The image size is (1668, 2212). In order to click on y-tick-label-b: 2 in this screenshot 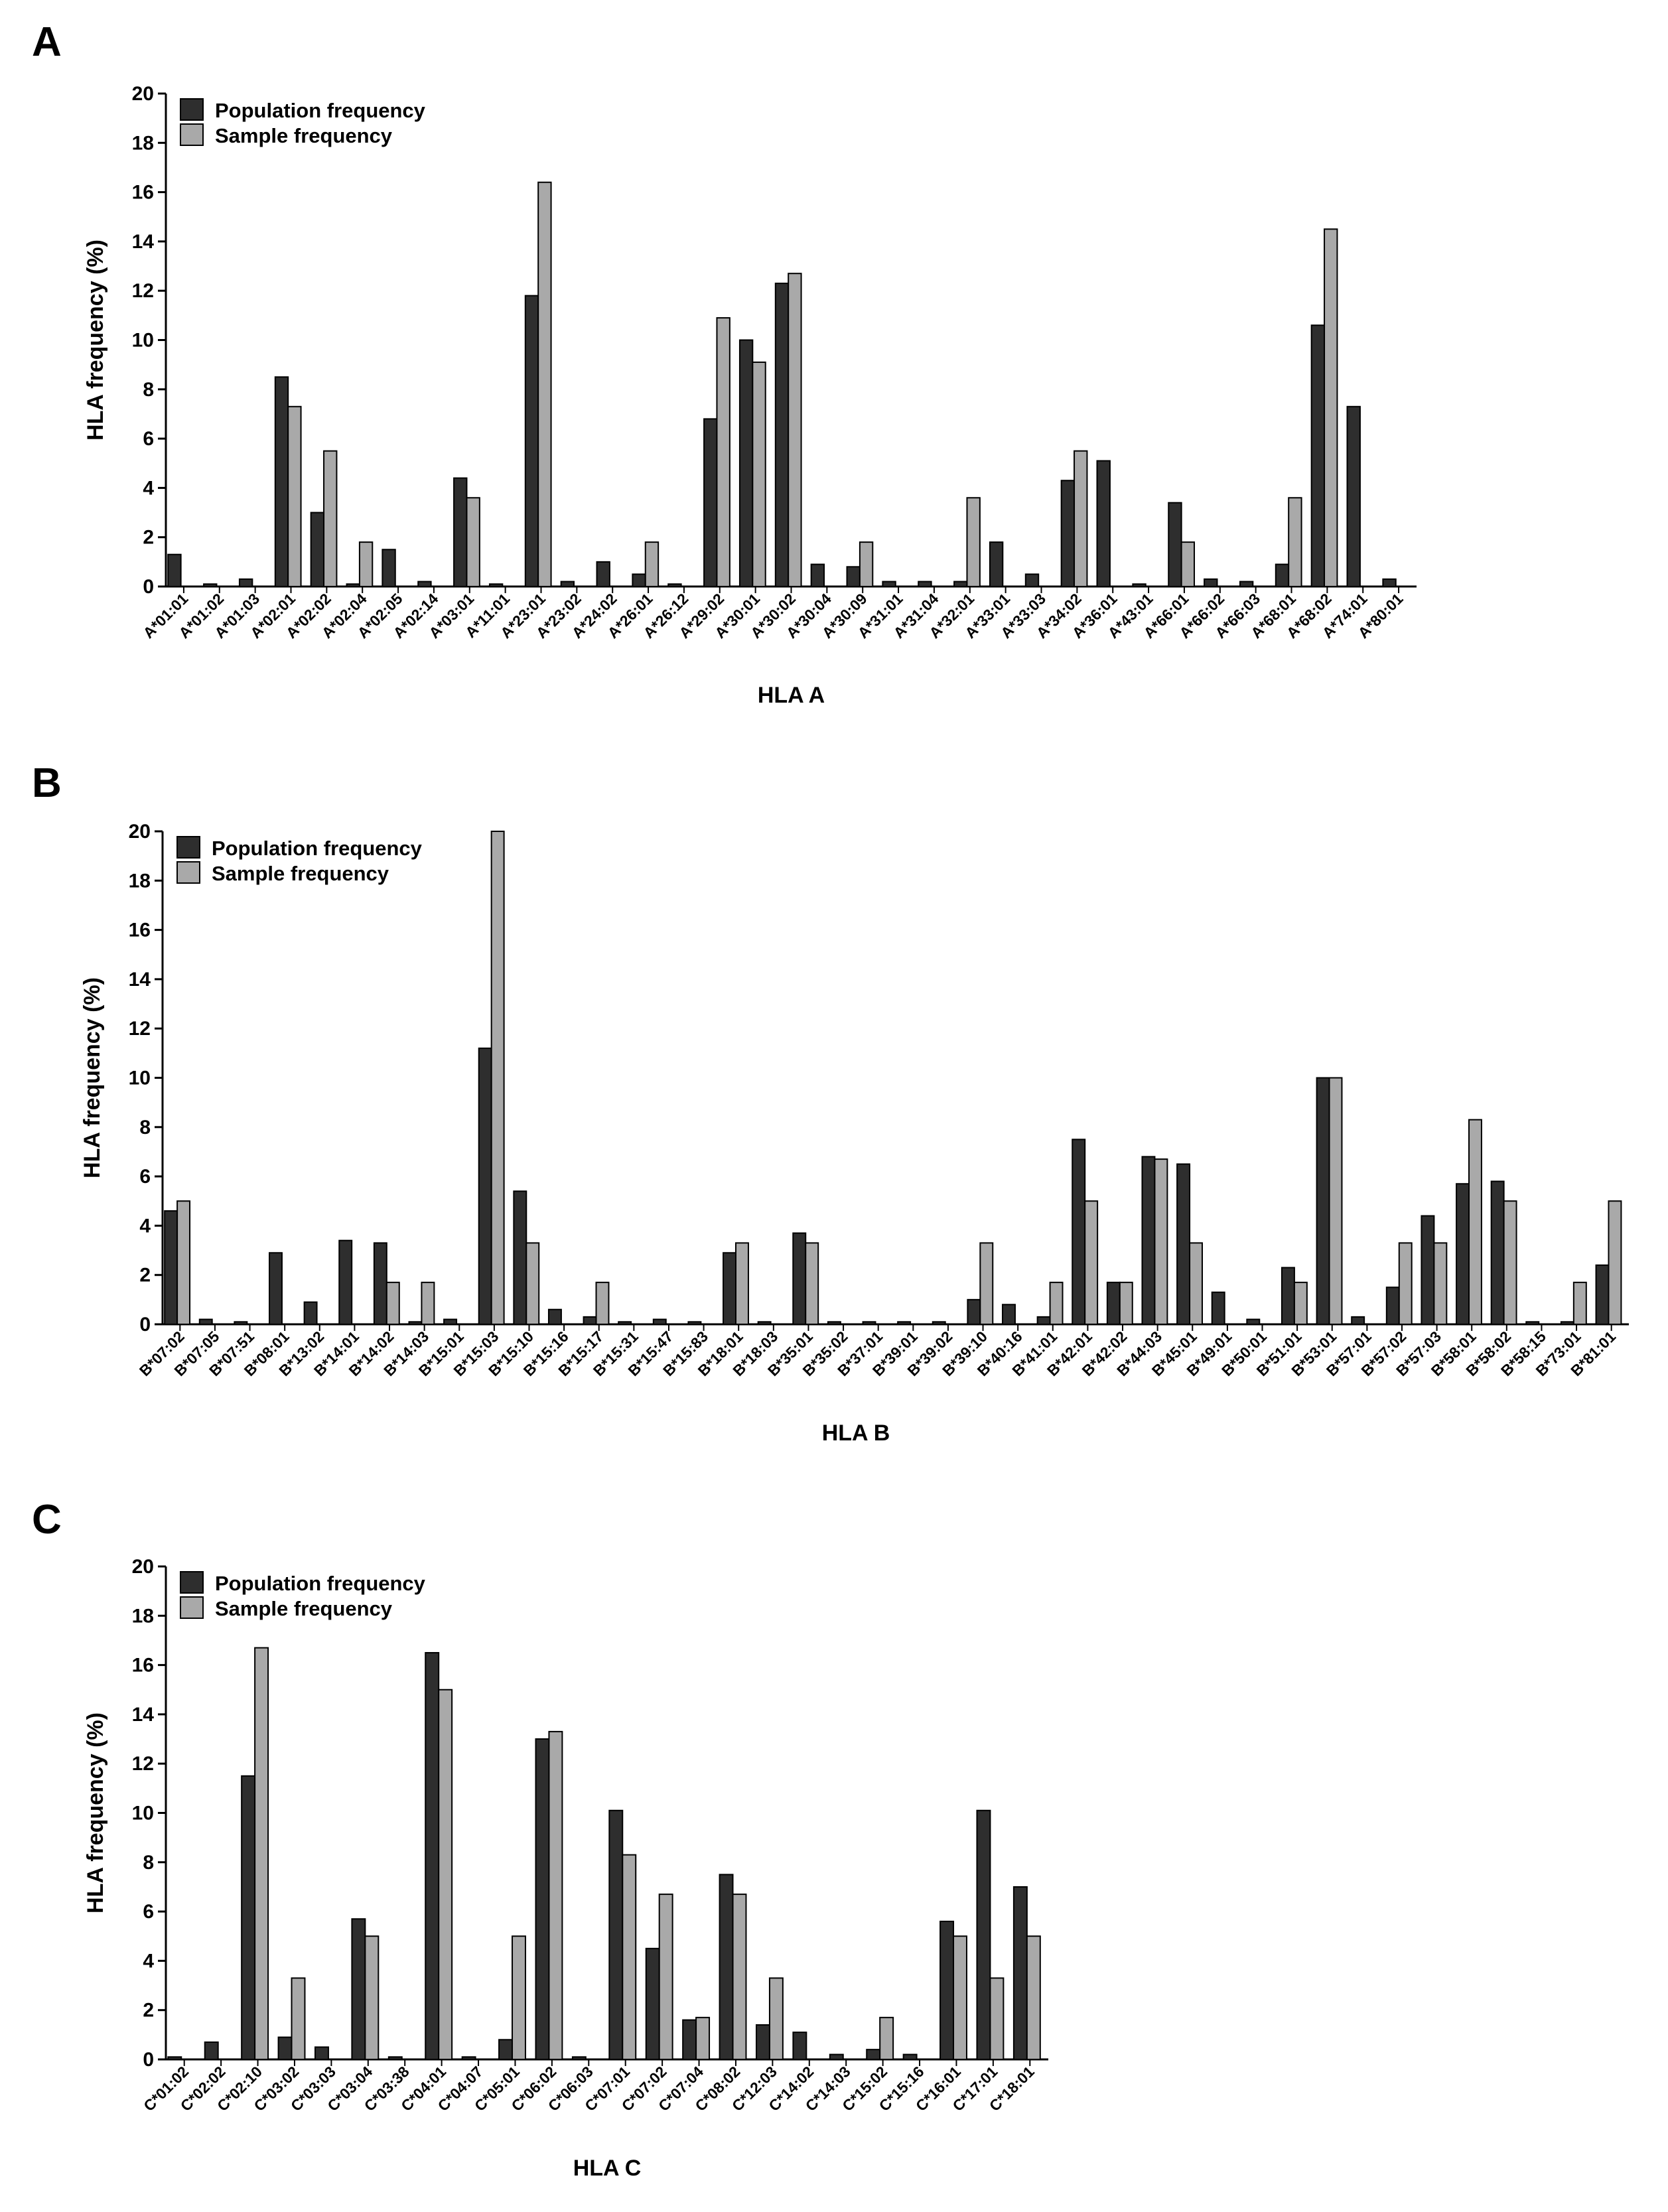, I will do `click(145, 1275)`.